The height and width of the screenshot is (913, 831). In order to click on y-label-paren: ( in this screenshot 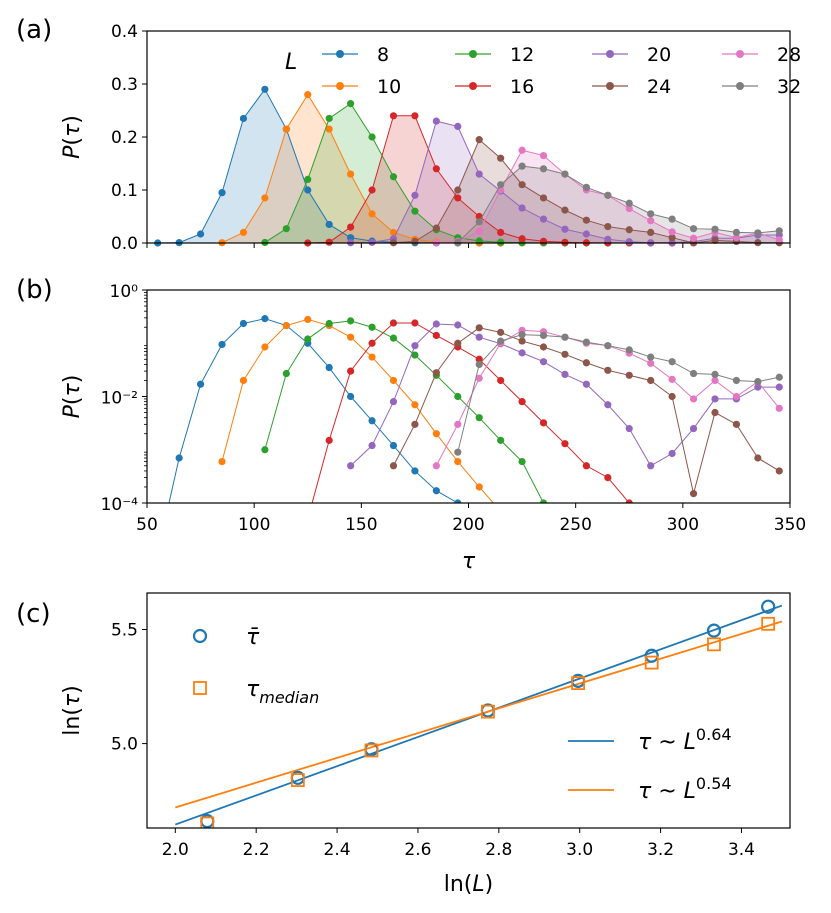, I will do `click(72, 400)`.